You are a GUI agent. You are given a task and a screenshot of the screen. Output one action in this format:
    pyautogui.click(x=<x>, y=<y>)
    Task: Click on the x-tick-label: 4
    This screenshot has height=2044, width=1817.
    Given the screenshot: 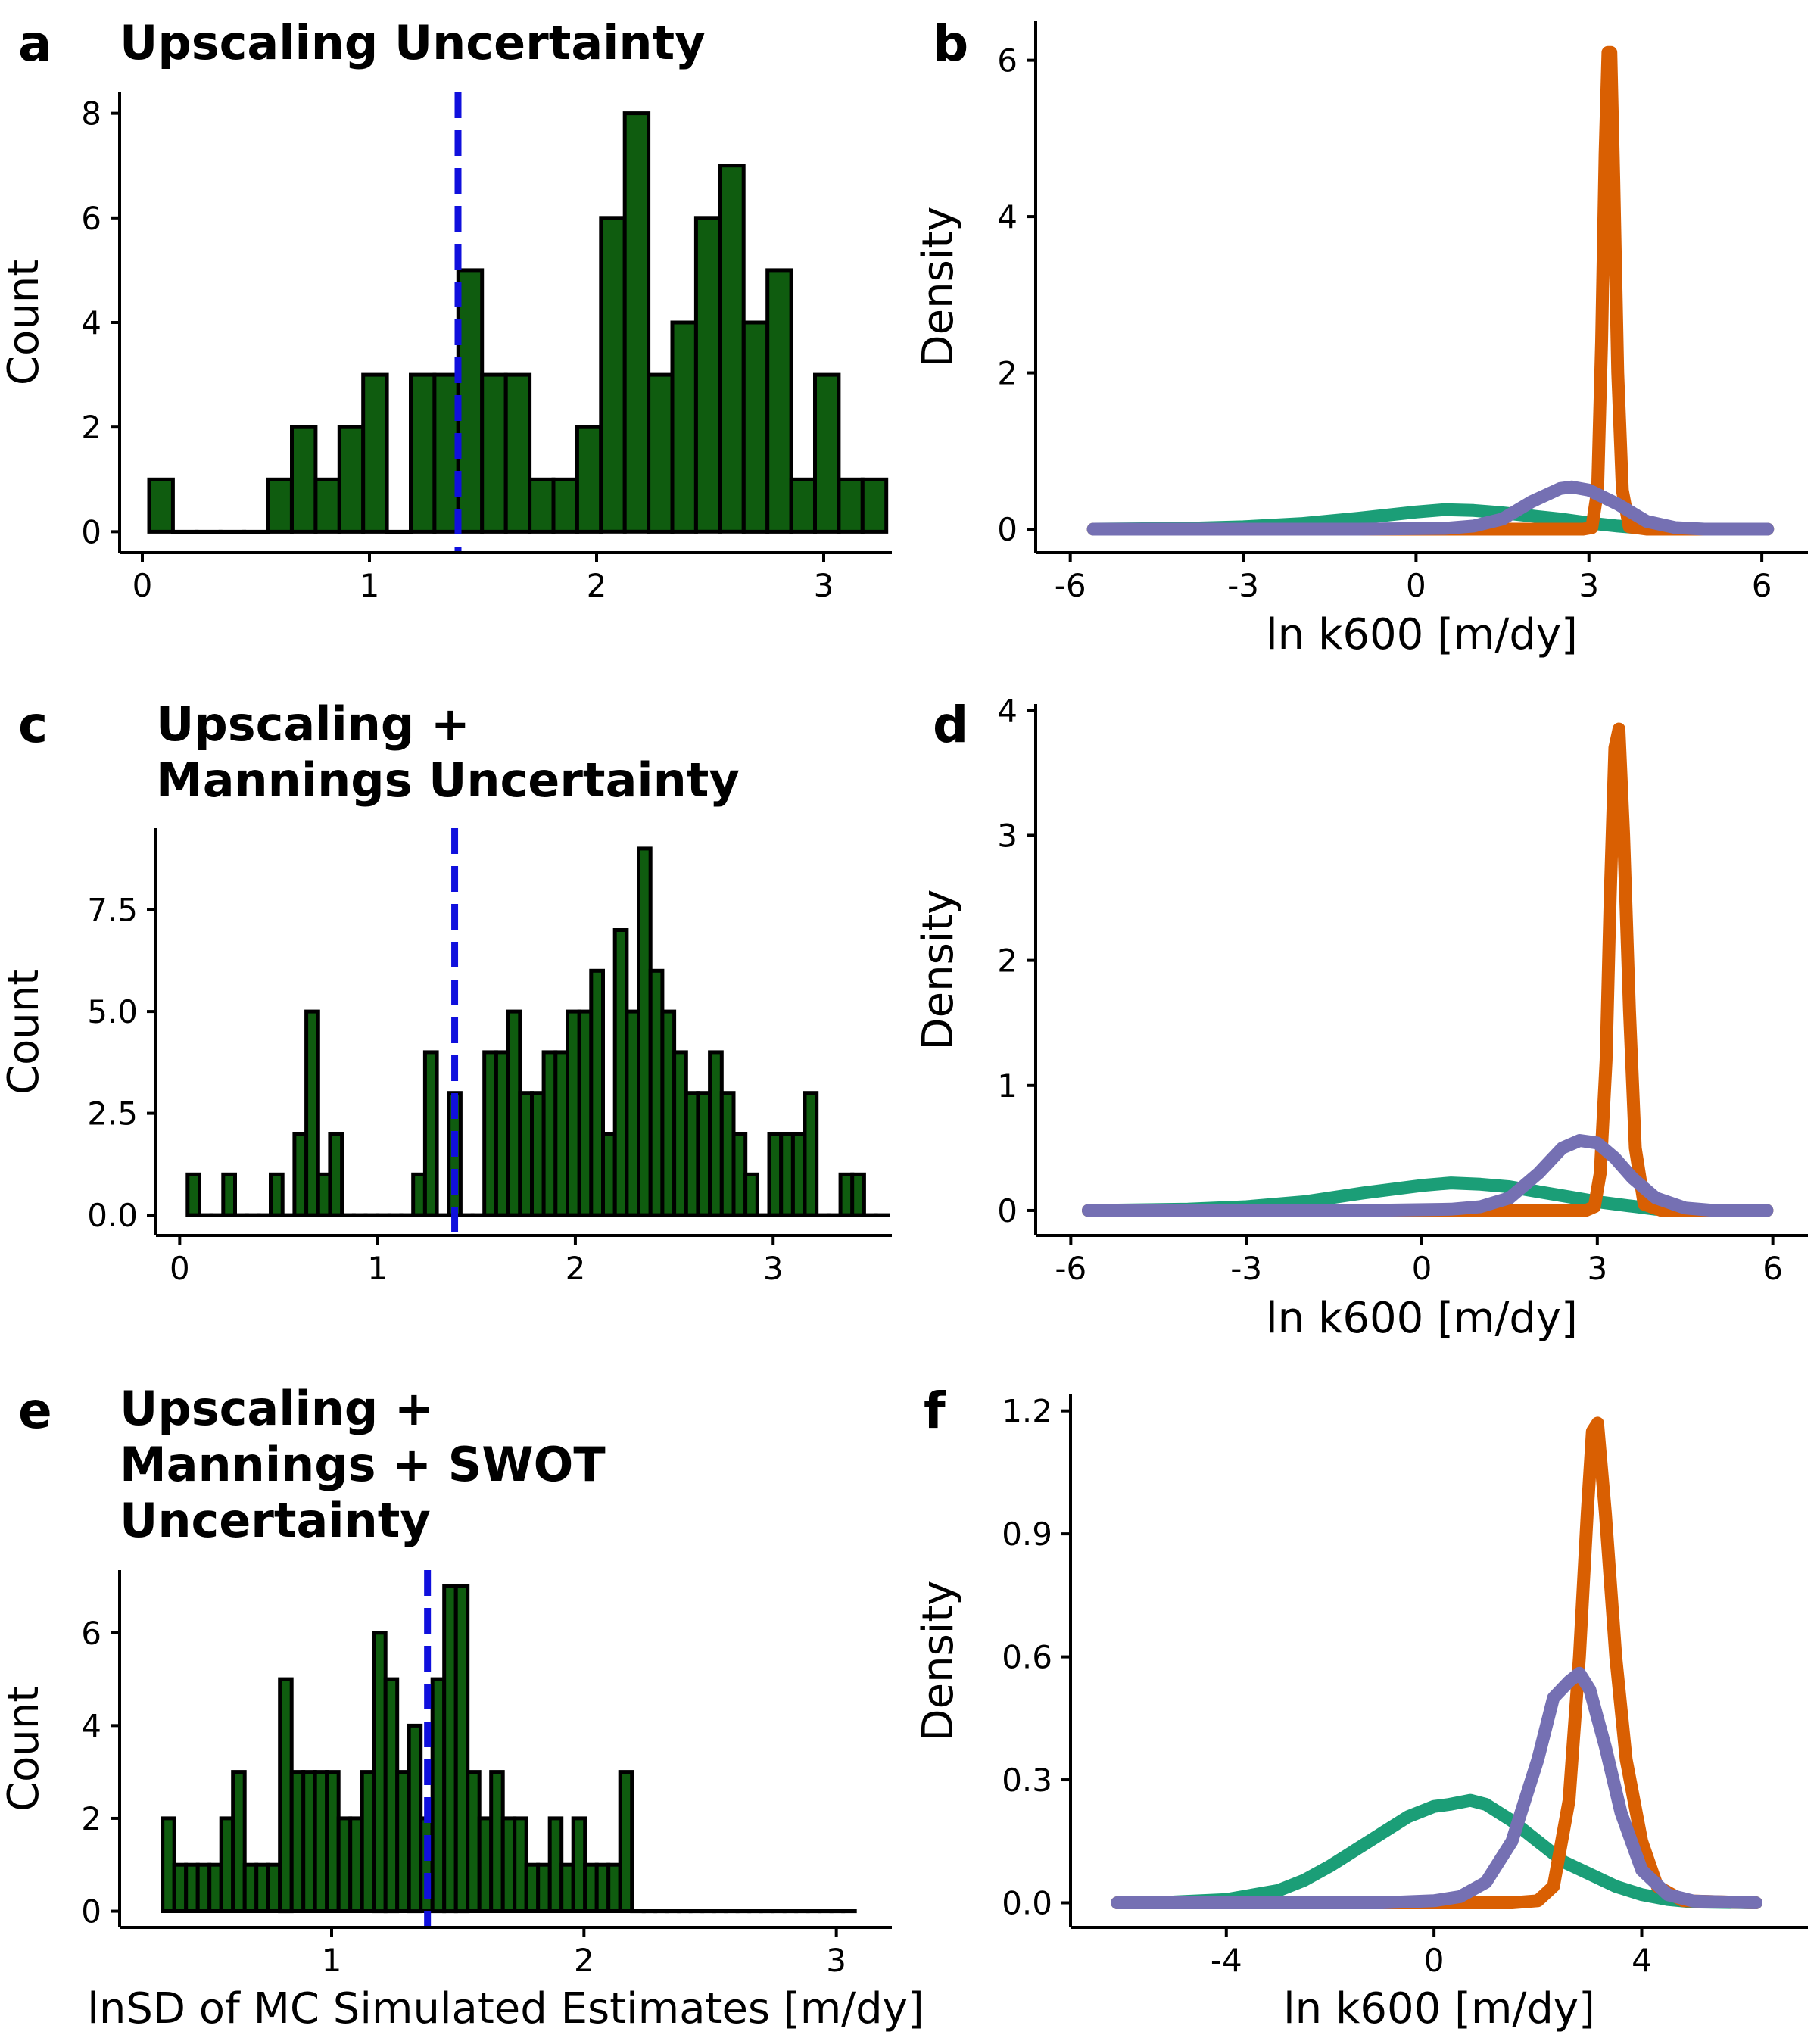 What is the action you would take?
    pyautogui.click(x=1642, y=1960)
    